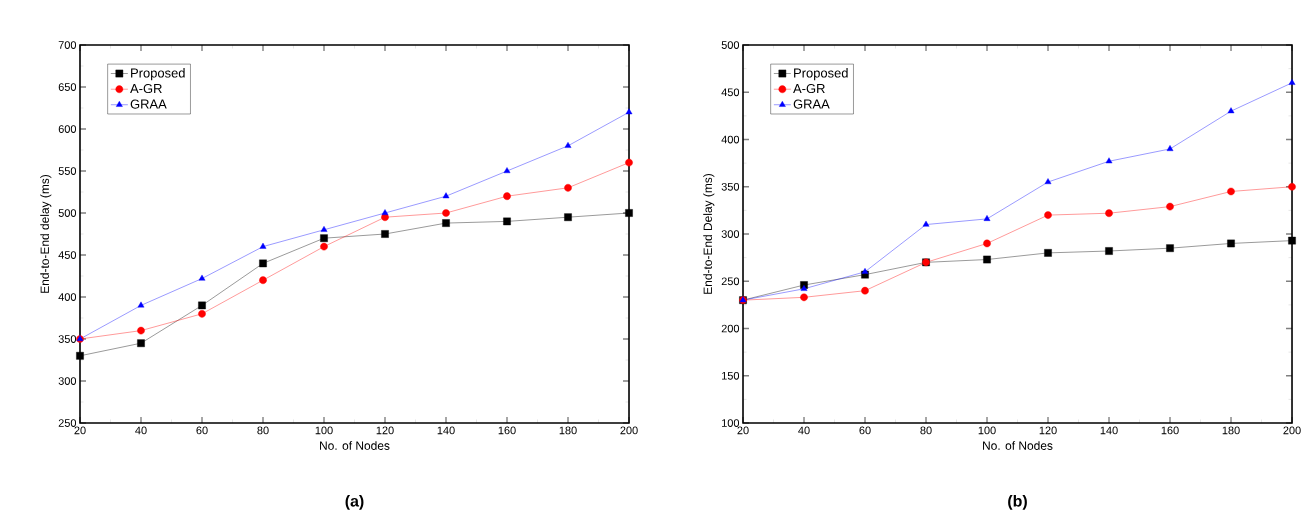 This screenshot has width=1316, height=526. Describe the element at coordinates (67, 87) in the screenshot. I see `y-tick-label: 650` at that location.